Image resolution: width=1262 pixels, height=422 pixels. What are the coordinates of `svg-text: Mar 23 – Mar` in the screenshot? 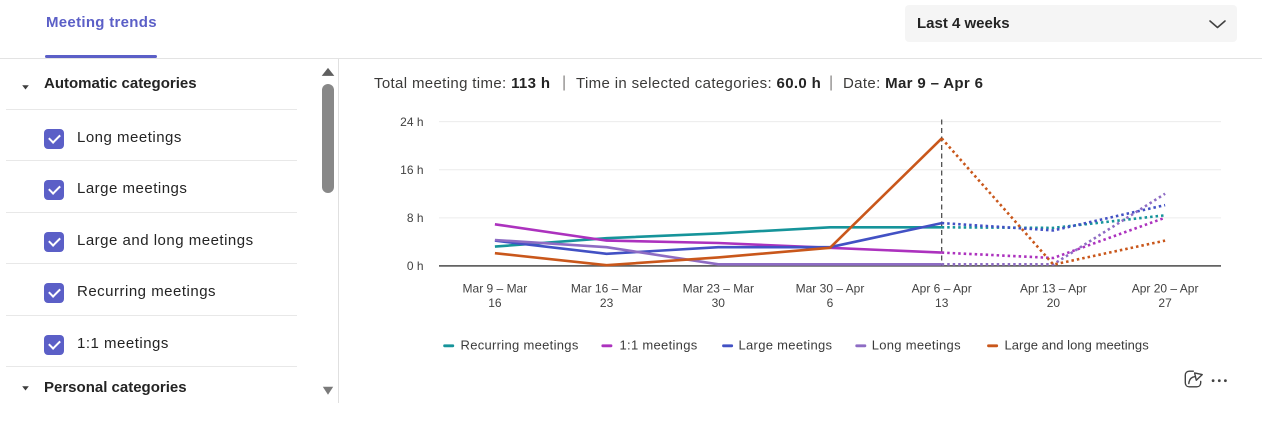 It's located at (718, 289).